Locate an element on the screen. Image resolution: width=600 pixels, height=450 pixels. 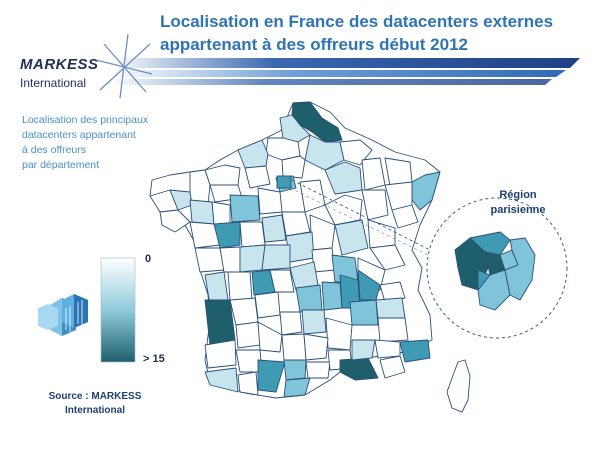
dept-cantal is located at coordinates (291, 323).